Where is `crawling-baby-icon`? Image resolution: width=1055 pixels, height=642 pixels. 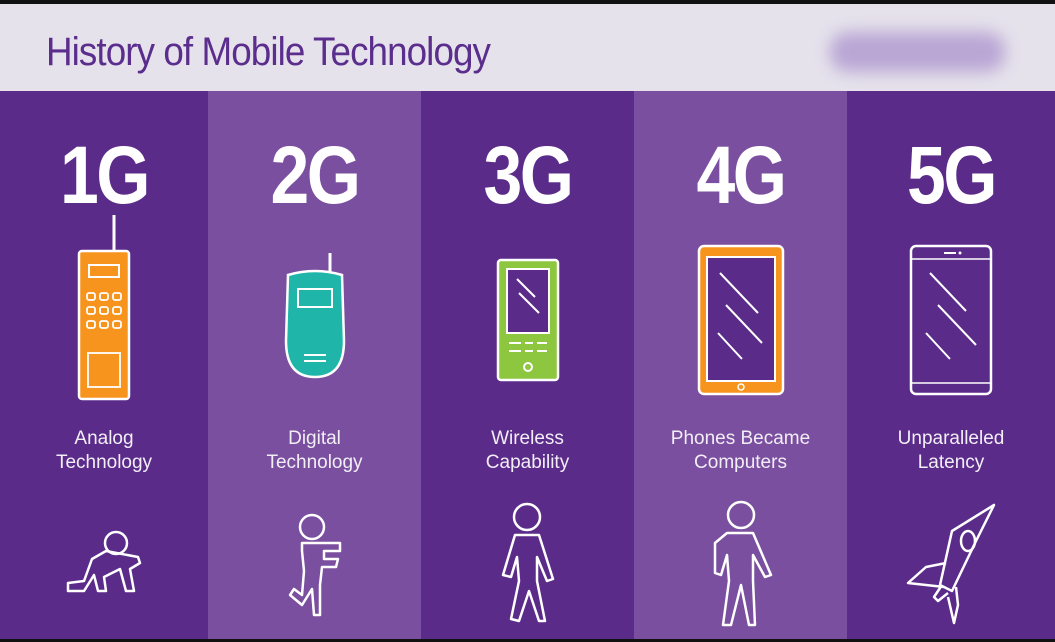
crawling-baby-icon is located at coordinates (104, 561).